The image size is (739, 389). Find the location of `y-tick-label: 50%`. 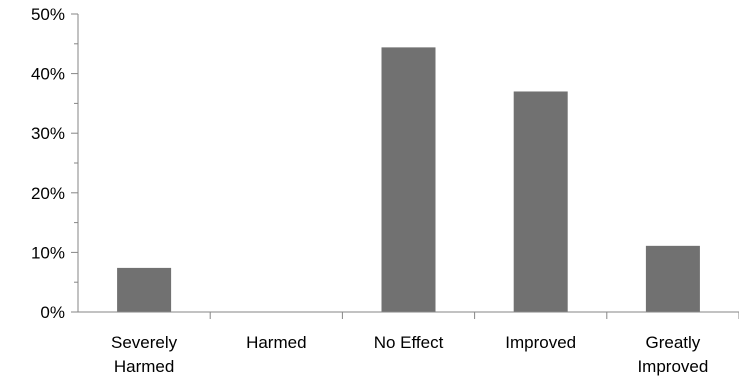

y-tick-label: 50% is located at coordinates (48, 14).